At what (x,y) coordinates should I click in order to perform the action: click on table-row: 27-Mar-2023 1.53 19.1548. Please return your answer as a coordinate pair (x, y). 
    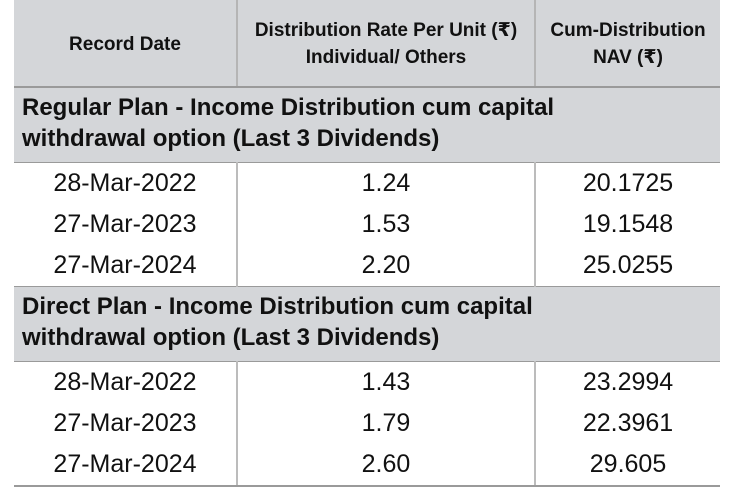
    Looking at the image, I should click on (367, 224).